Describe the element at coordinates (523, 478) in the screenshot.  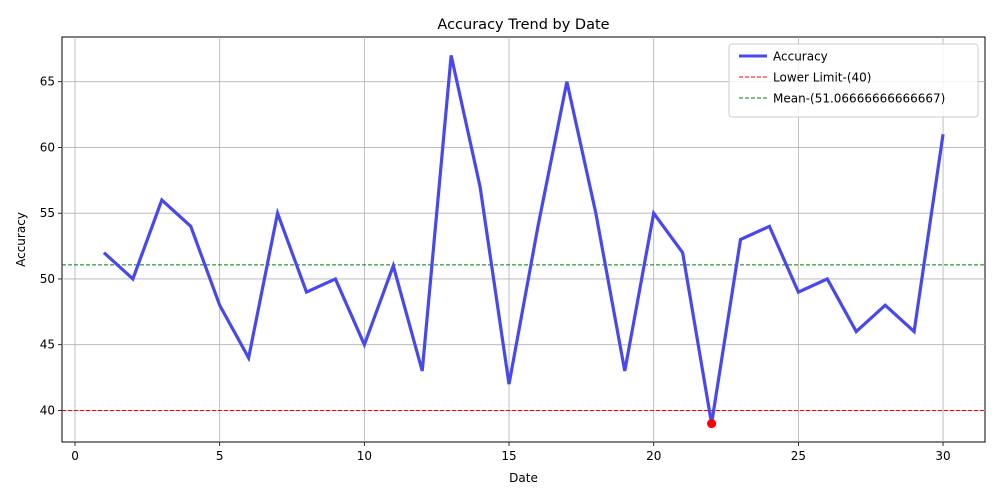
I see `x-axis-label: Date` at that location.